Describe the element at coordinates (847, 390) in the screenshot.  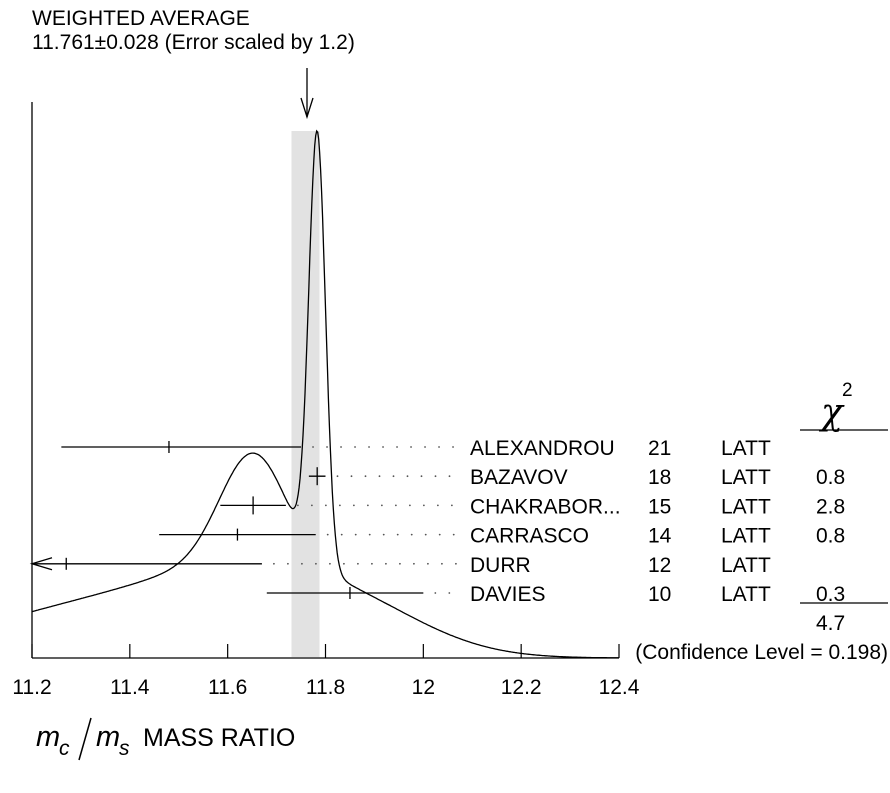
I see `chi2-header-exponent: 2` at that location.